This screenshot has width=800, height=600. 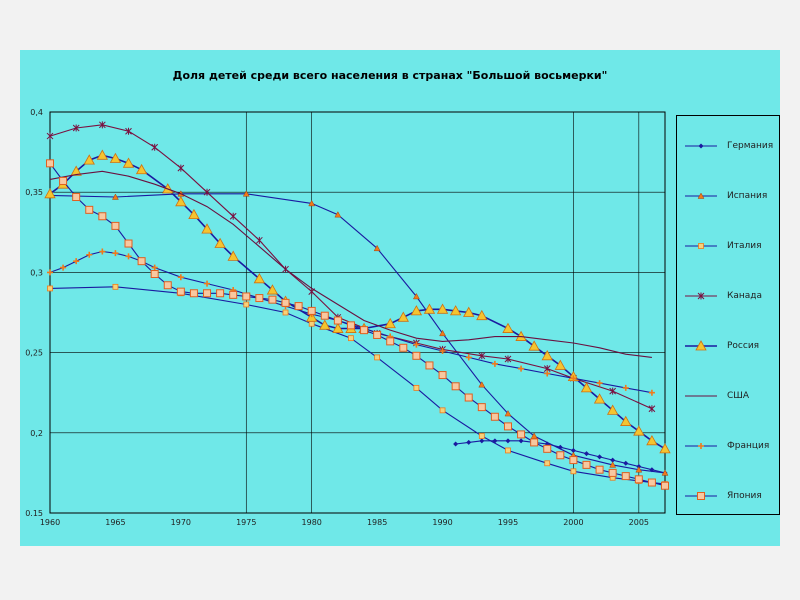 What do you see at coordinates (36, 433) in the screenshot?
I see `y-tick-label: 0,2` at bounding box center [36, 433].